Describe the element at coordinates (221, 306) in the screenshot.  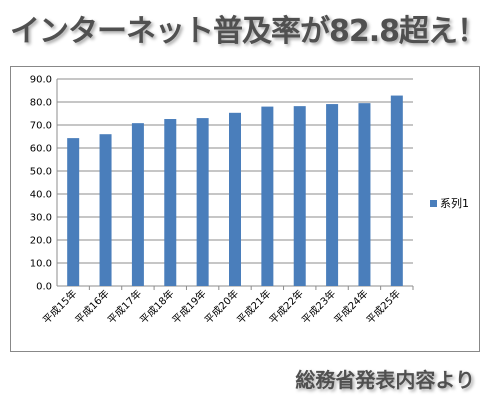
I see `x-tick-label: 平成20年` at that location.